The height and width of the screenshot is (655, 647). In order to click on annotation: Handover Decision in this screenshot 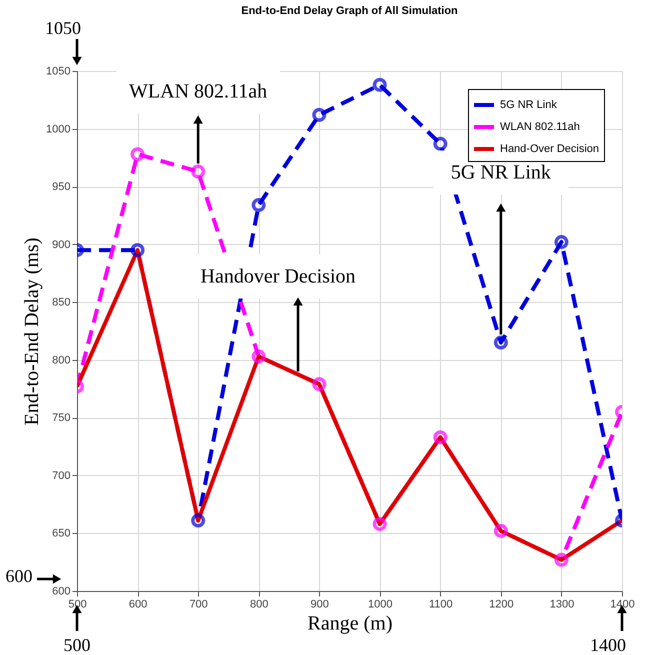, I will do `click(278, 276)`.